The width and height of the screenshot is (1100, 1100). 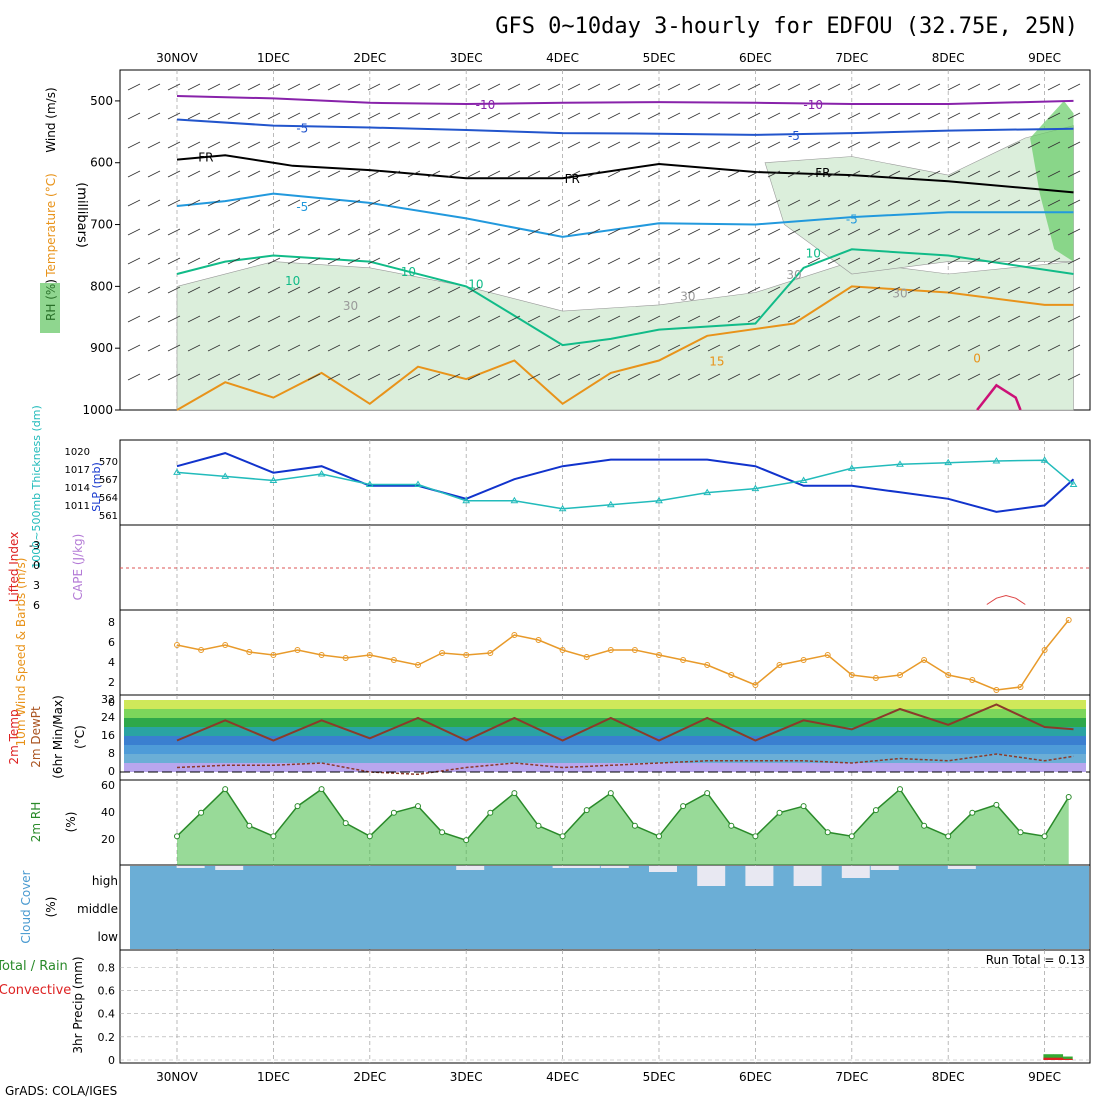 I want to click on contour-label: 15, so click(x=716, y=362).